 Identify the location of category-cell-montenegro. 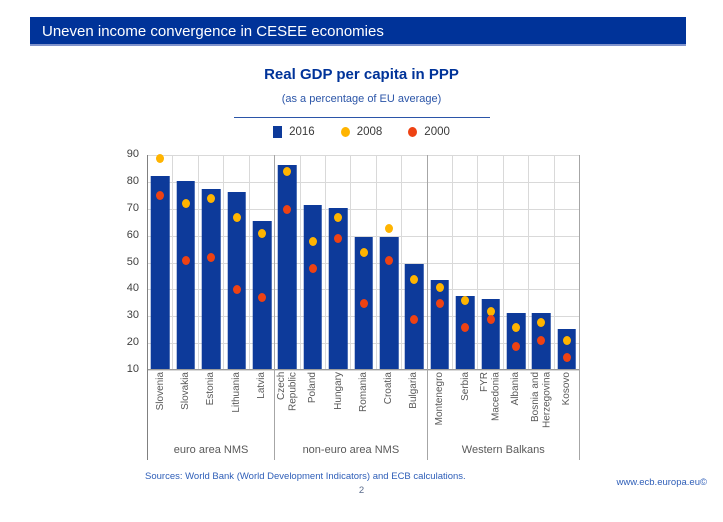
(440, 262).